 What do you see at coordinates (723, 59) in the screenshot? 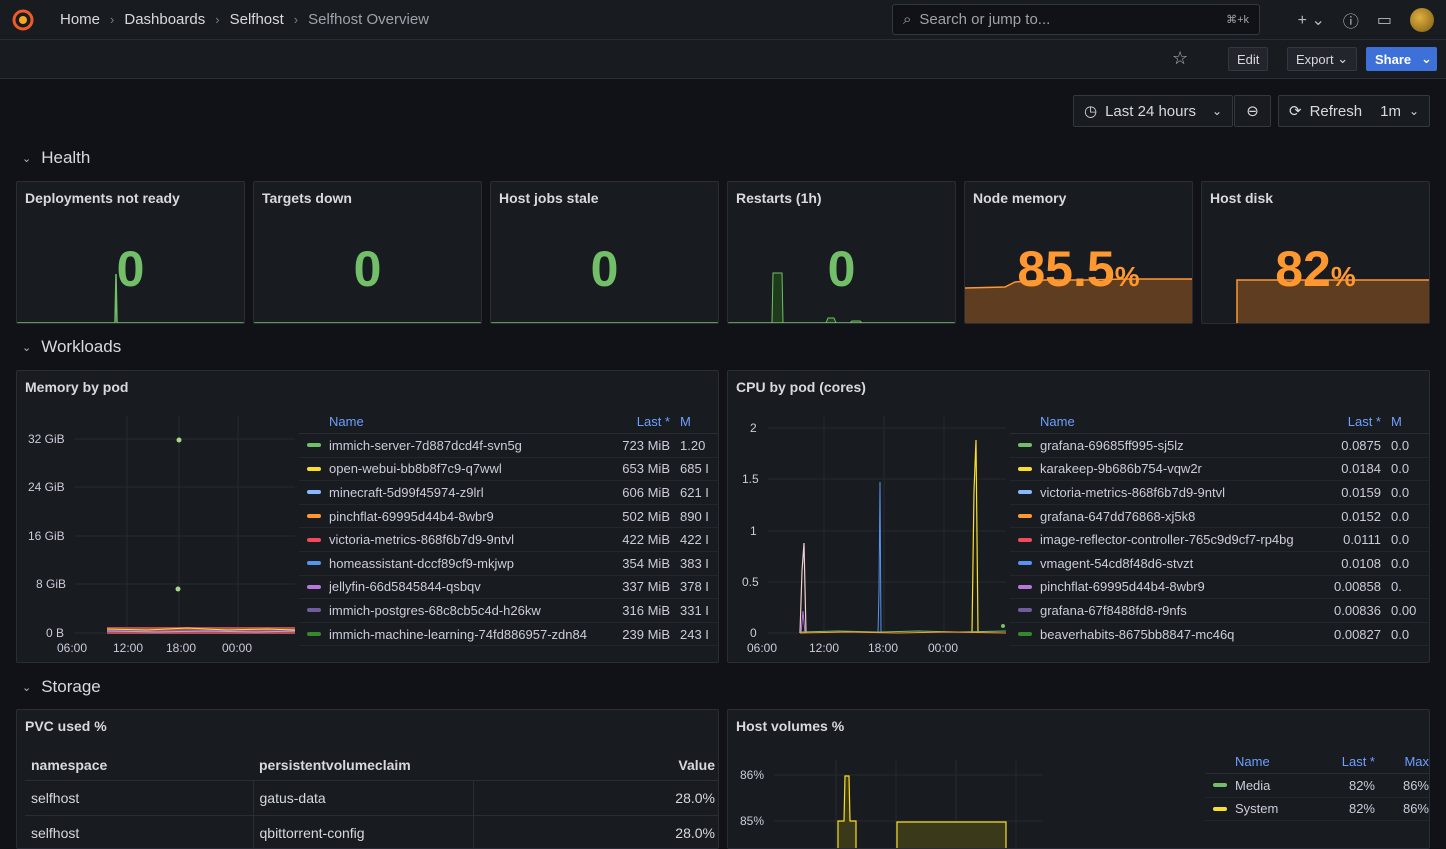
I see `dashboard-toolbar` at bounding box center [723, 59].